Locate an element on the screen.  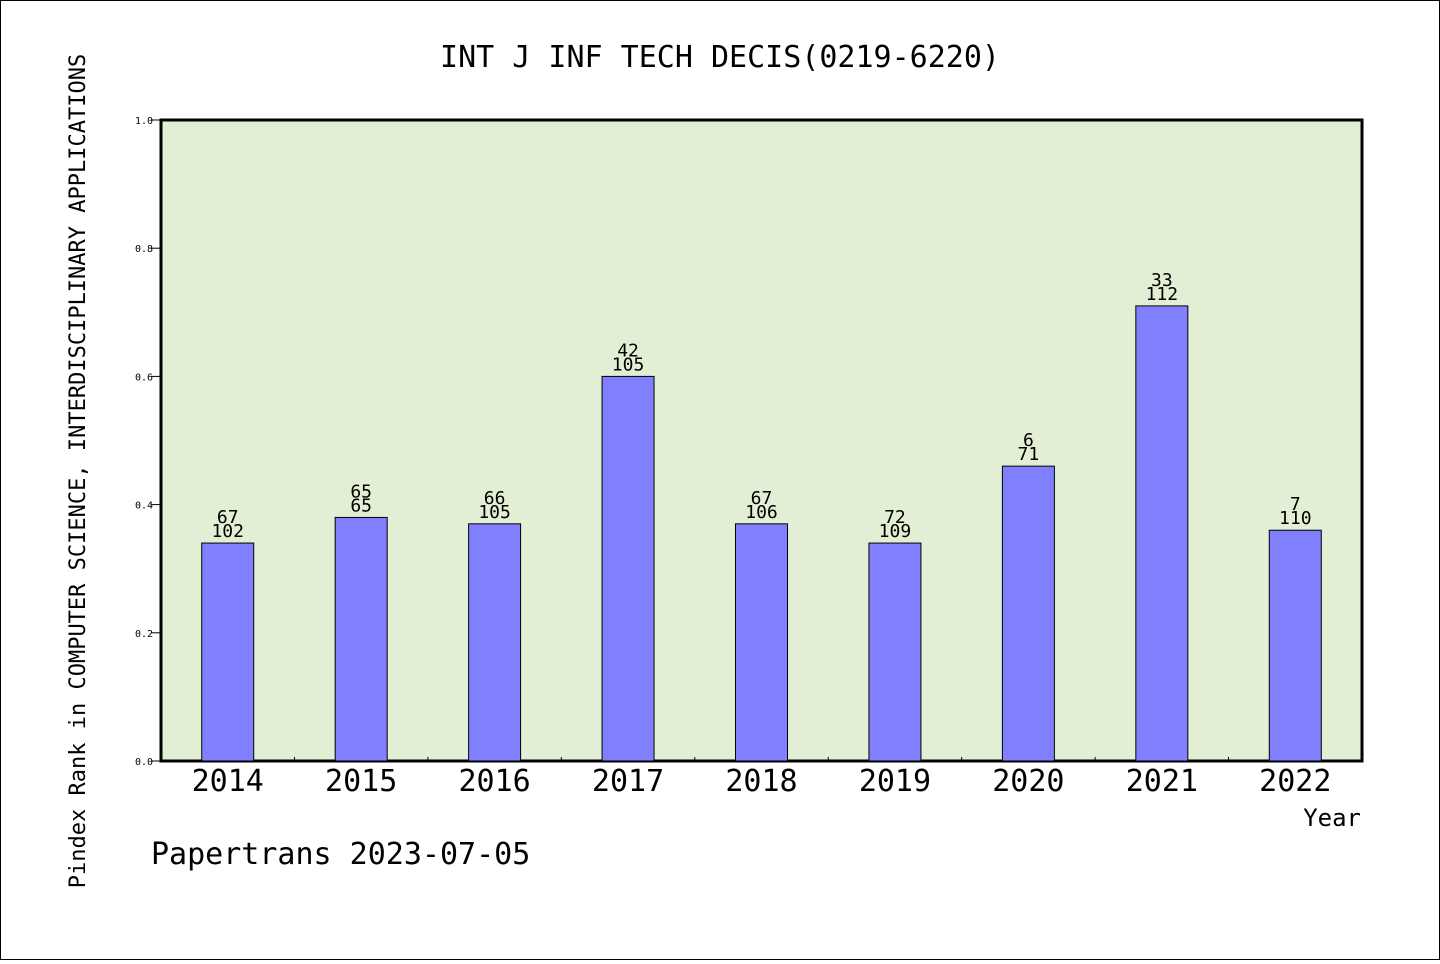
y-tick-label: 0.8 is located at coordinates (144, 249).